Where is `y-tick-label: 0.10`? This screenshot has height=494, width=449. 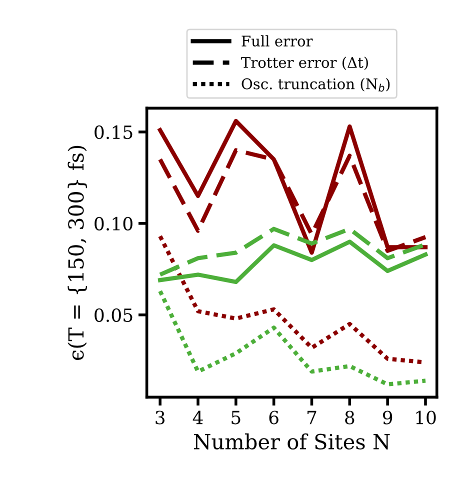 y-tick-label: 0.10 is located at coordinates (113, 223).